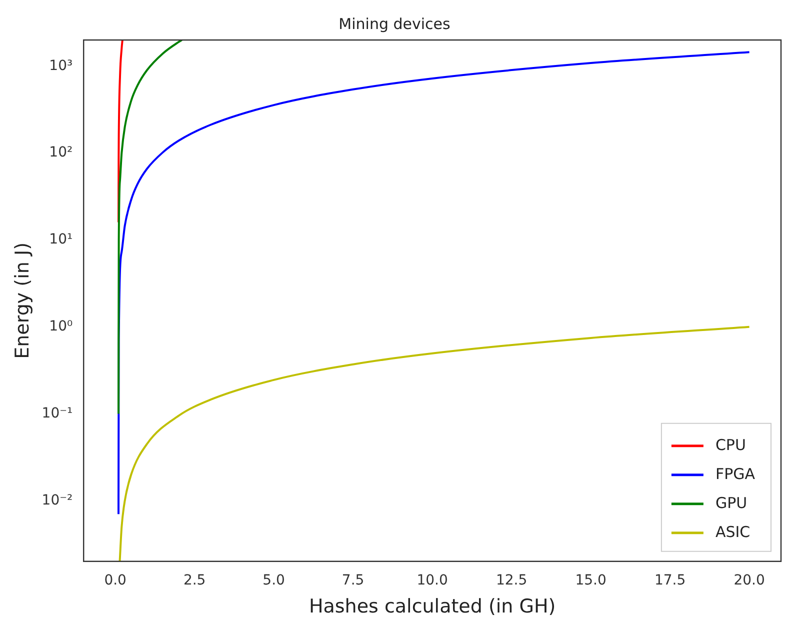 Image resolution: width=805 pixels, height=635 pixels. I want to click on y-tick-label: 10³, so click(61, 66).